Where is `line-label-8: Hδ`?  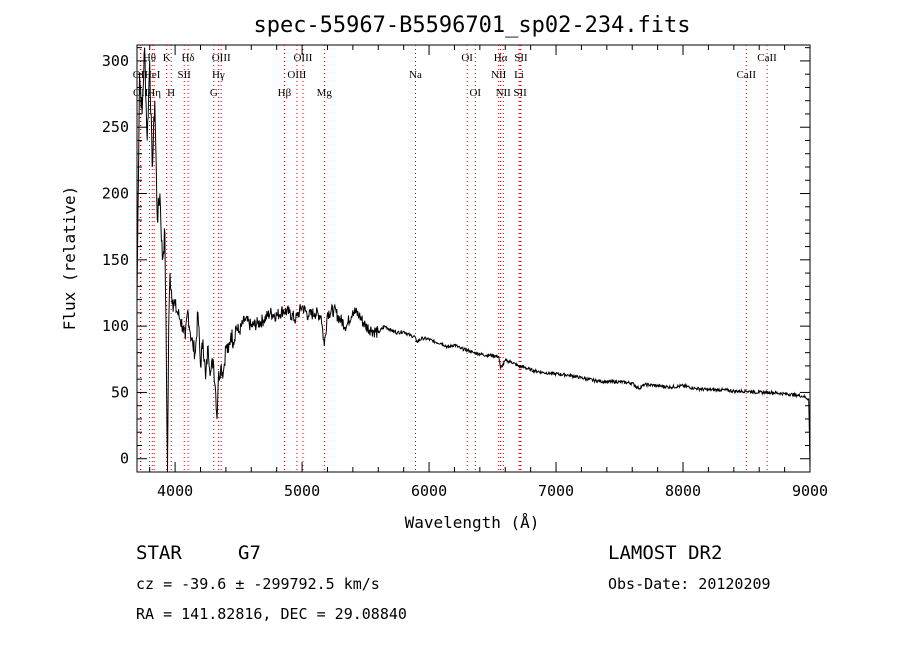
line-label-8: Hδ is located at coordinates (187, 58).